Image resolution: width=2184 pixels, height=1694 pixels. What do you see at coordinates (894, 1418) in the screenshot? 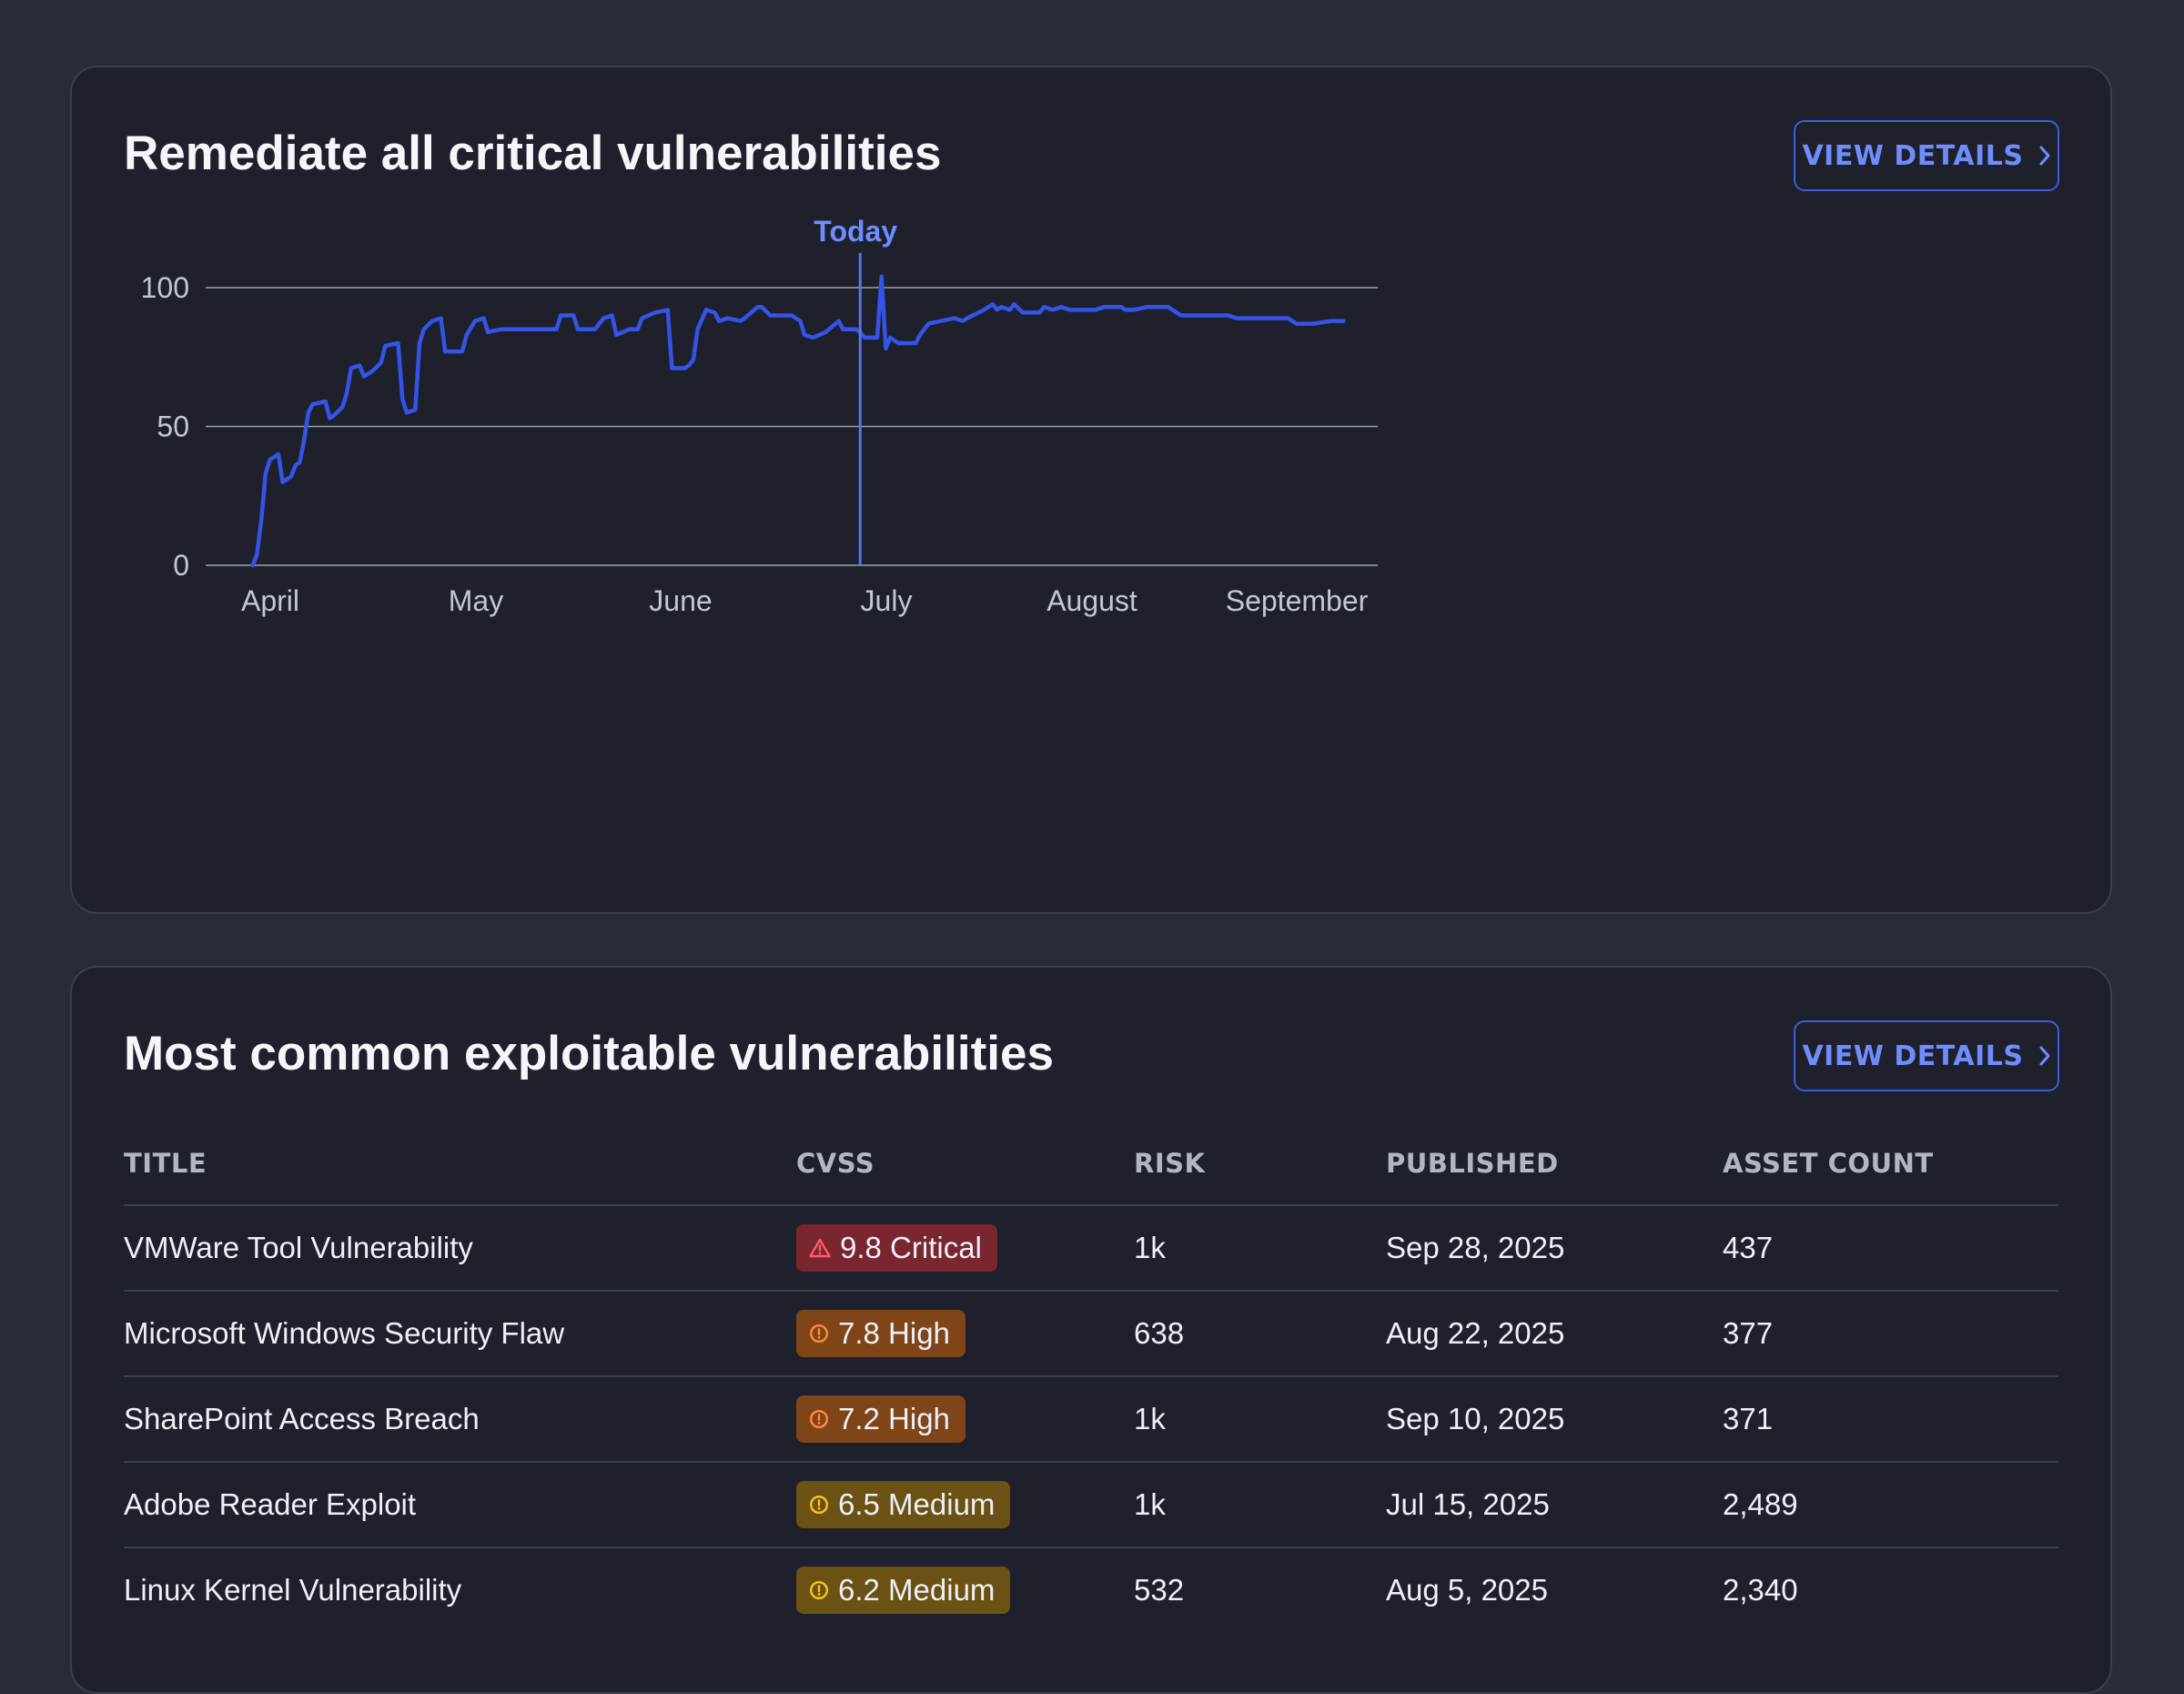
I see `cvss-score: 7.2 High` at bounding box center [894, 1418].